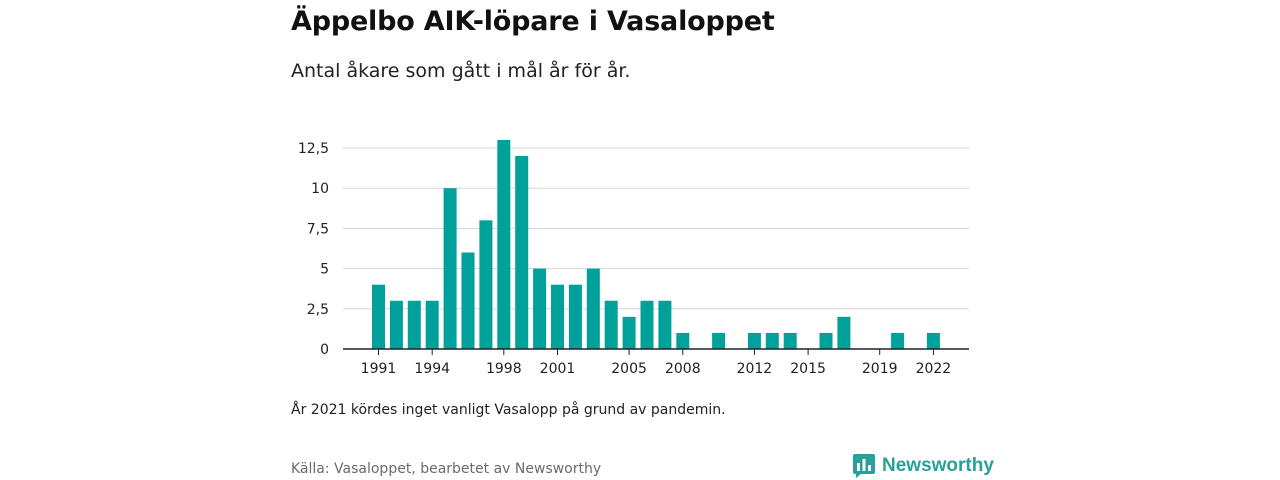  What do you see at coordinates (629, 369) in the screenshot?
I see `x-tick-label: 2005` at bounding box center [629, 369].